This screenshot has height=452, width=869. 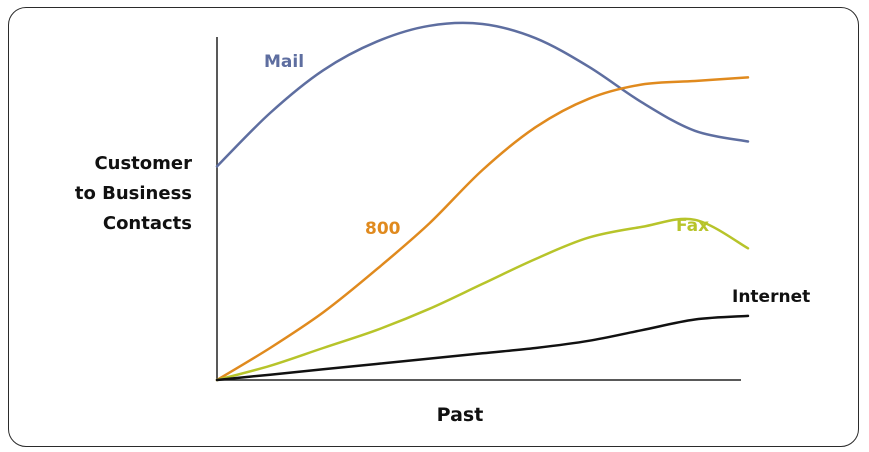 What do you see at coordinates (460, 415) in the screenshot?
I see `x-axis-label: Past` at bounding box center [460, 415].